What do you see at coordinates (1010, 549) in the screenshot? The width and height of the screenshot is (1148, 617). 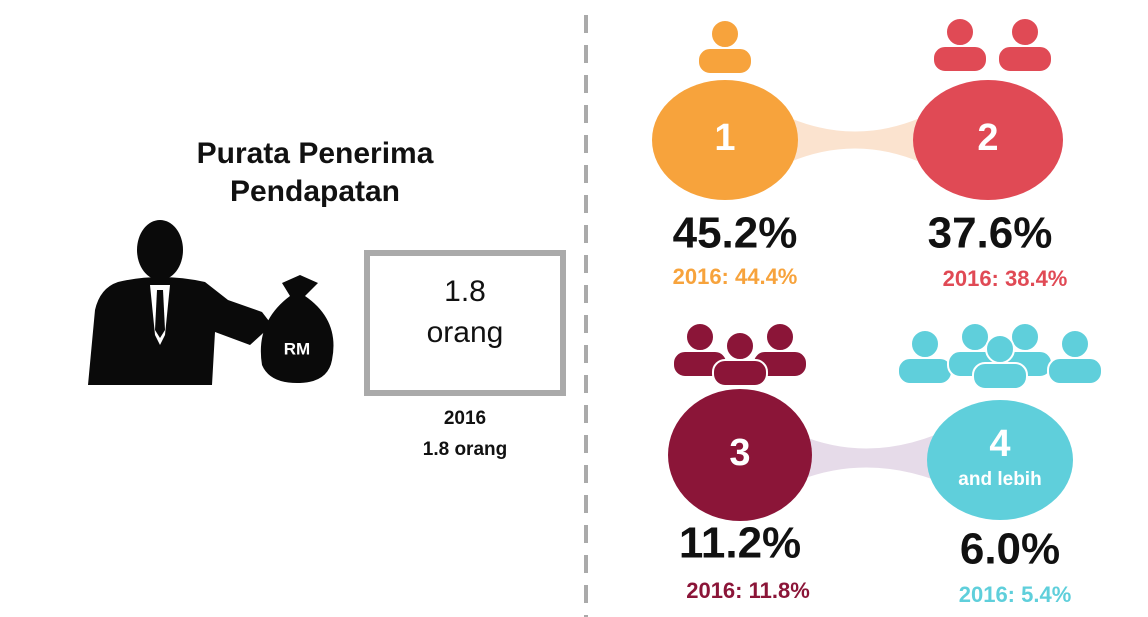 I see `group-percent: 6.0%` at bounding box center [1010, 549].